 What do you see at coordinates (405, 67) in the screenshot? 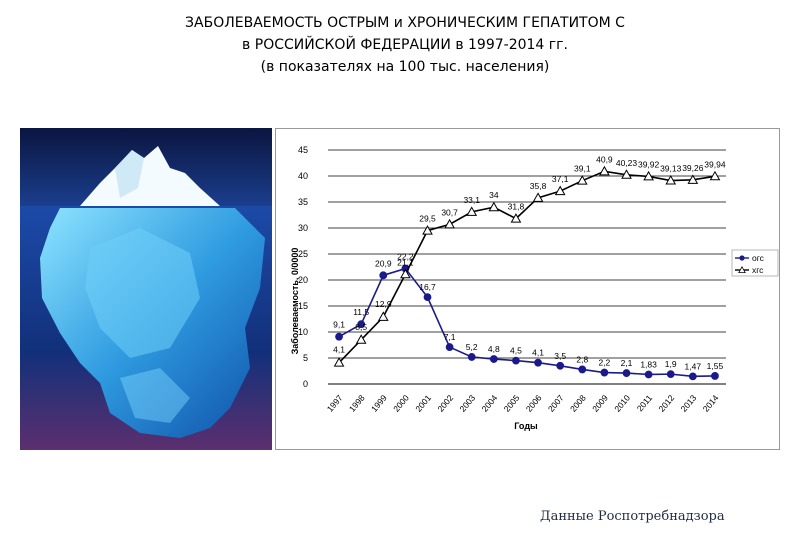
I see `title-line-3: (в показателях на 100 тыс. населения)` at bounding box center [405, 67].